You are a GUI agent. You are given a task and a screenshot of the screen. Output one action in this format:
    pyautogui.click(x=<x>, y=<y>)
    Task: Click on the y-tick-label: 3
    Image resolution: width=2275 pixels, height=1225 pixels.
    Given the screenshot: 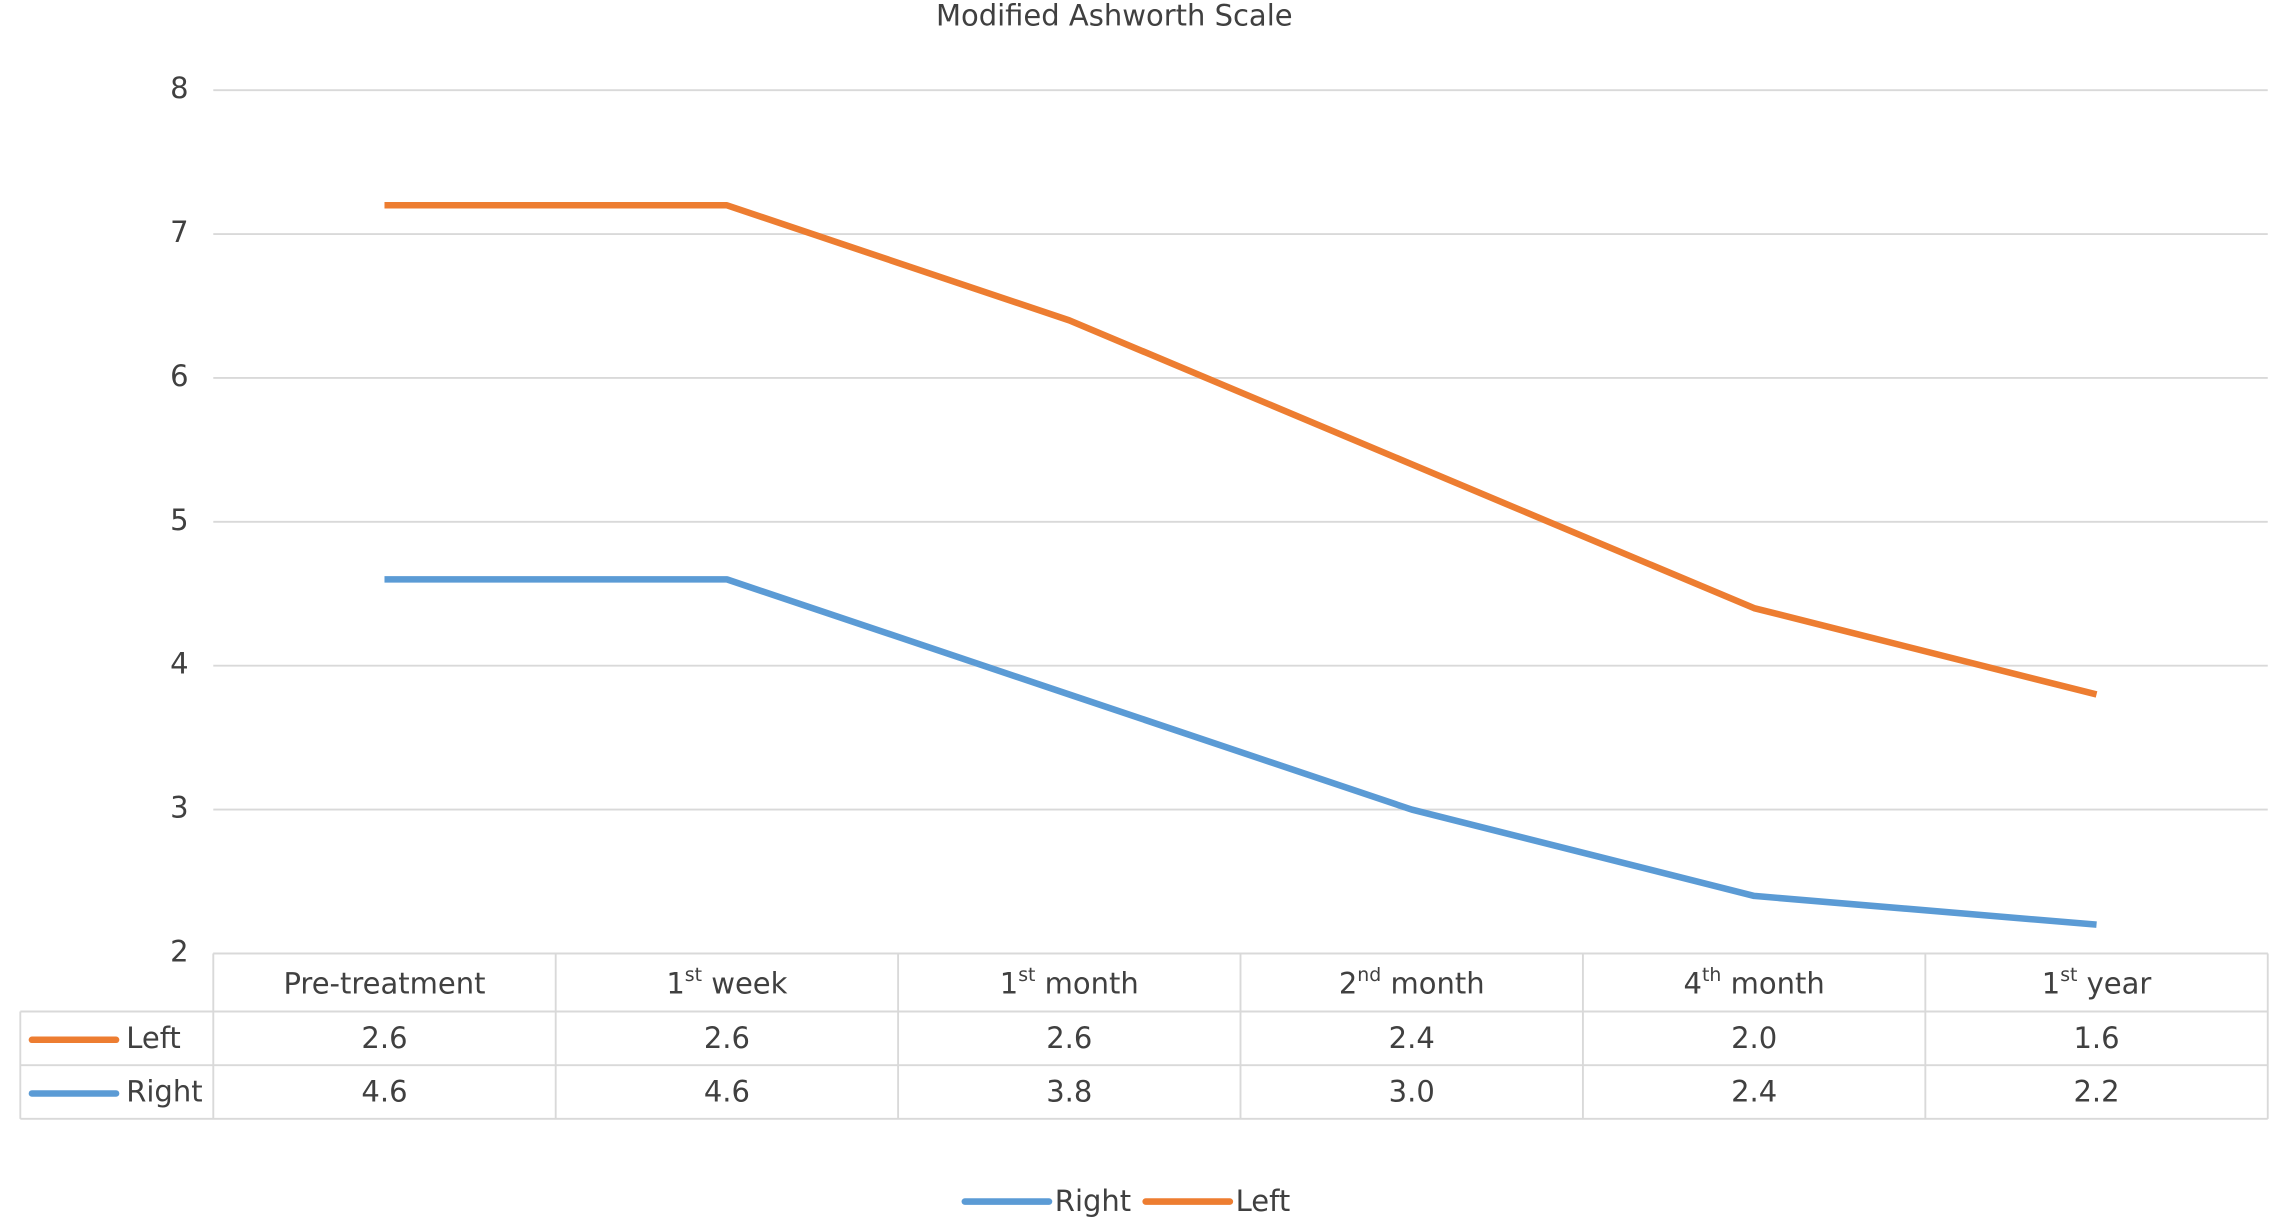 What is the action you would take?
    pyautogui.click(x=179, y=808)
    